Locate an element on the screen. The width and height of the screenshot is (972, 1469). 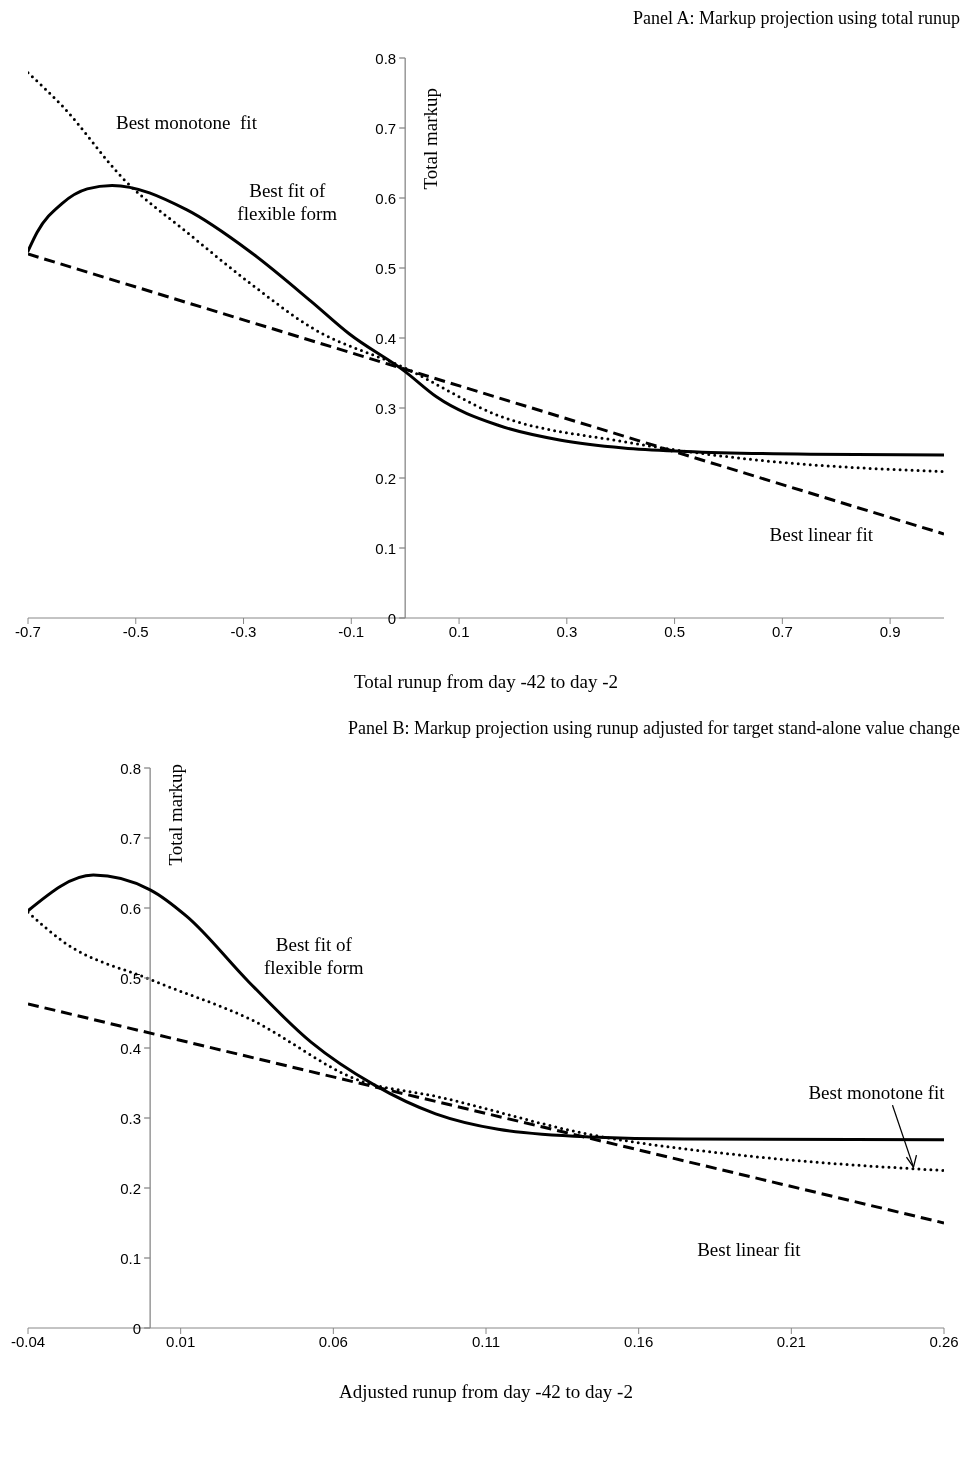
x-tick-label: 0.7 is located at coordinates (782, 631).